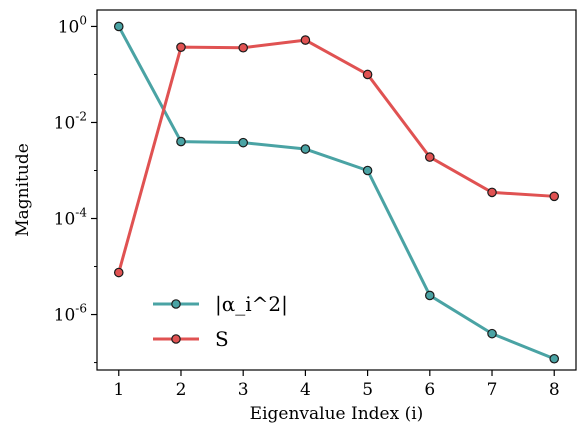  Describe the element at coordinates (222, 339) in the screenshot. I see `legend-label-1: S` at that location.